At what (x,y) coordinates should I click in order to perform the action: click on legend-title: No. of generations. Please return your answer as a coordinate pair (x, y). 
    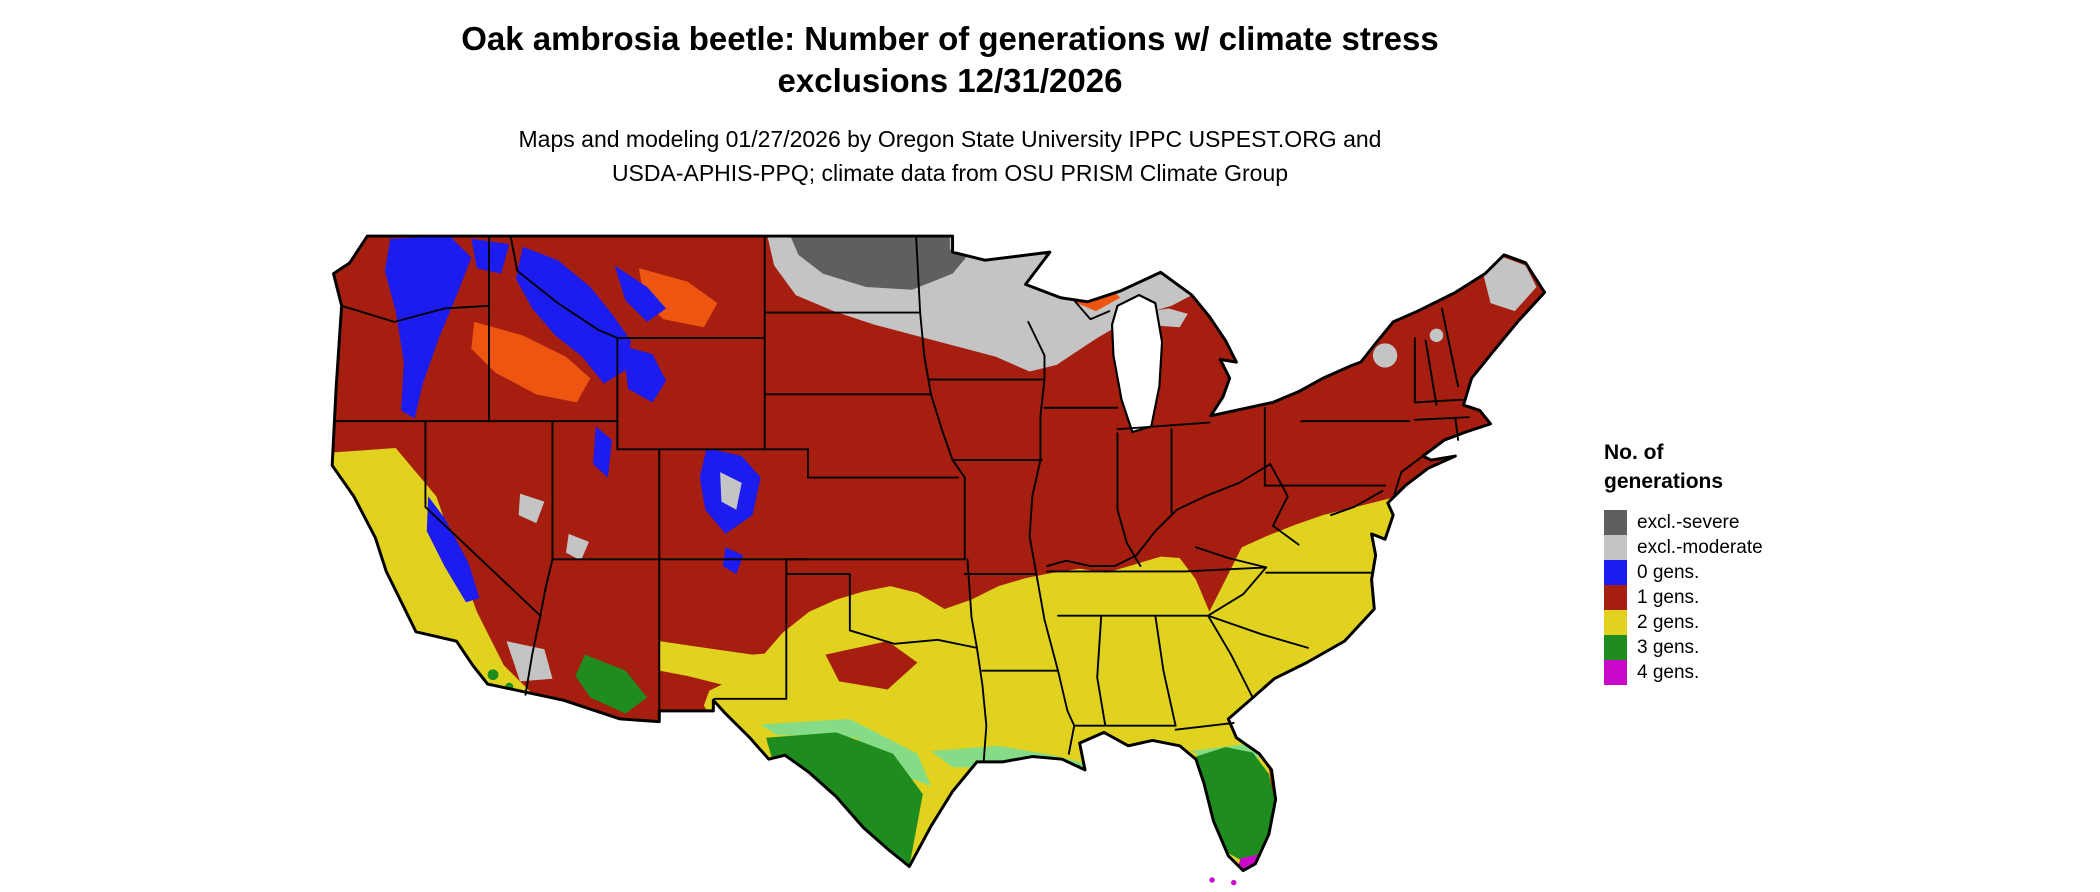
    Looking at the image, I should click on (1683, 467).